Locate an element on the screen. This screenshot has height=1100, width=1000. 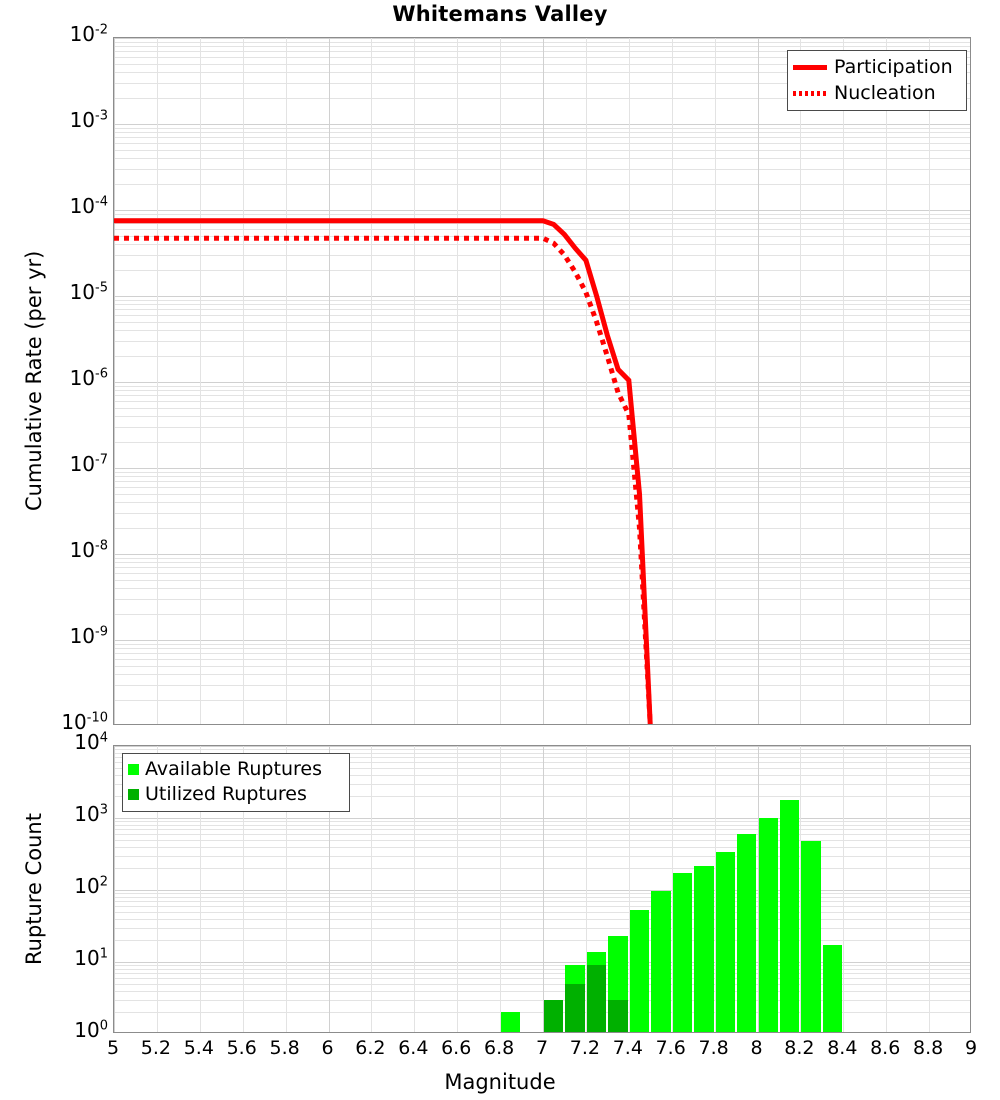
y-tick-label: 10⁻² is located at coordinates (88, 34).